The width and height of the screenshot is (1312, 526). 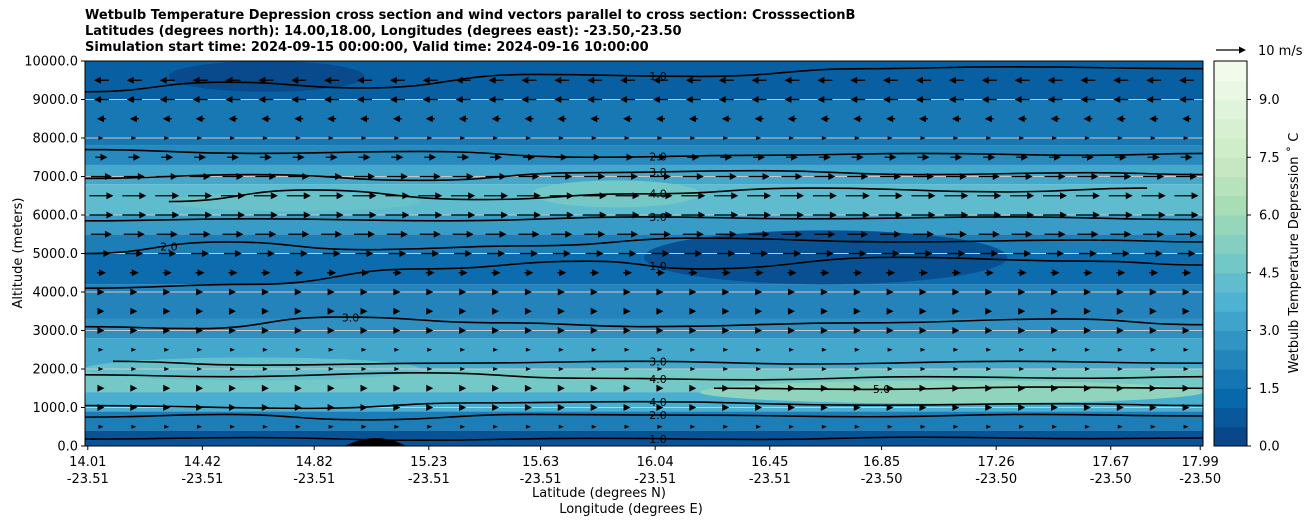 What do you see at coordinates (56, 216) in the screenshot?
I see `y-tick-label: 6000.0` at bounding box center [56, 216].